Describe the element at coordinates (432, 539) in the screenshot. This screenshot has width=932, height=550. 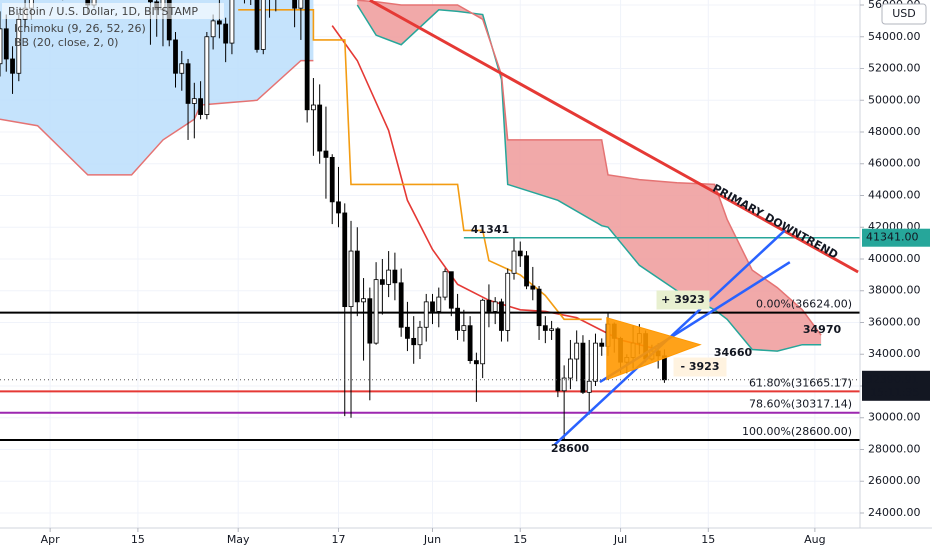
I see `x-tick-label: Jun` at that location.